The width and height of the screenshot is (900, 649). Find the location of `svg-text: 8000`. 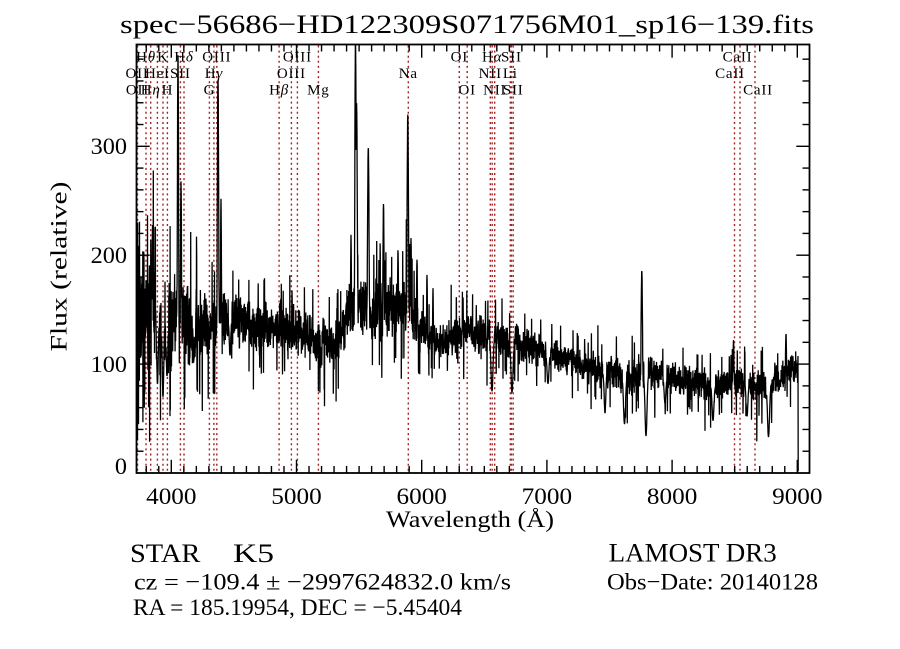

svg-text: 8000 is located at coordinates (672, 497).